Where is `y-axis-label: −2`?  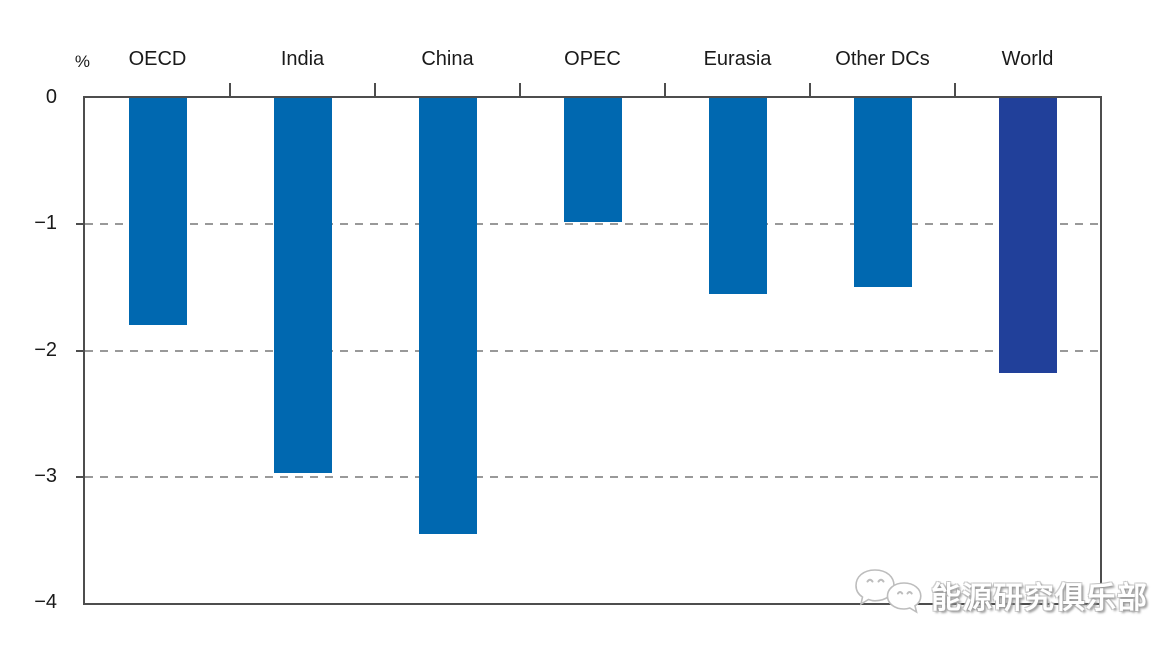 y-axis-label: −2 is located at coordinates (45, 349).